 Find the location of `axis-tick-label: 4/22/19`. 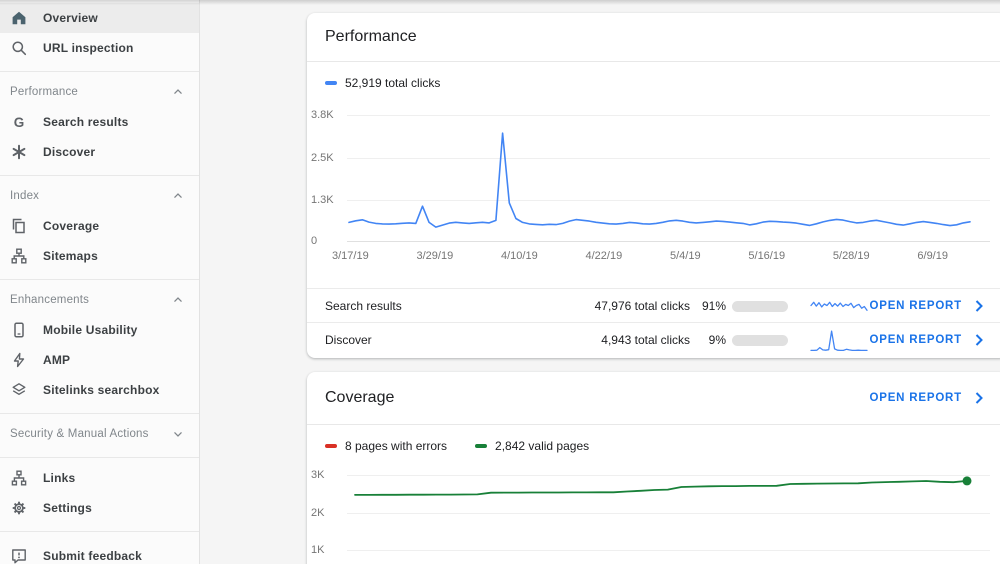

axis-tick-label: 4/22/19 is located at coordinates (604, 256).